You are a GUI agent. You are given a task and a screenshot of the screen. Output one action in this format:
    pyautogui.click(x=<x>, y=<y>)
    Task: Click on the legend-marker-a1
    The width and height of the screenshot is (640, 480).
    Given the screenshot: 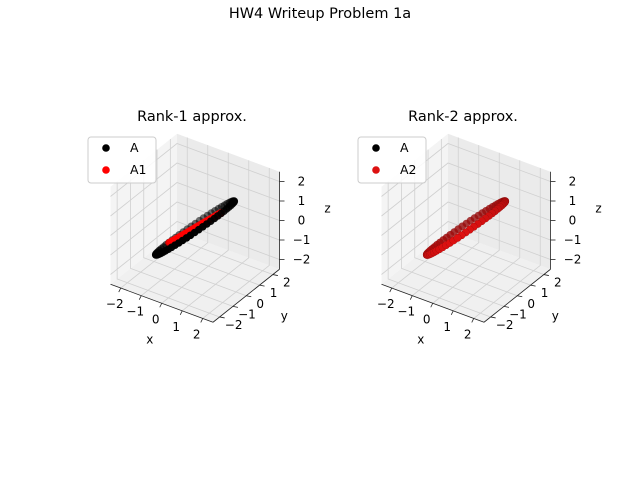 What is the action you would take?
    pyautogui.click(x=106, y=170)
    